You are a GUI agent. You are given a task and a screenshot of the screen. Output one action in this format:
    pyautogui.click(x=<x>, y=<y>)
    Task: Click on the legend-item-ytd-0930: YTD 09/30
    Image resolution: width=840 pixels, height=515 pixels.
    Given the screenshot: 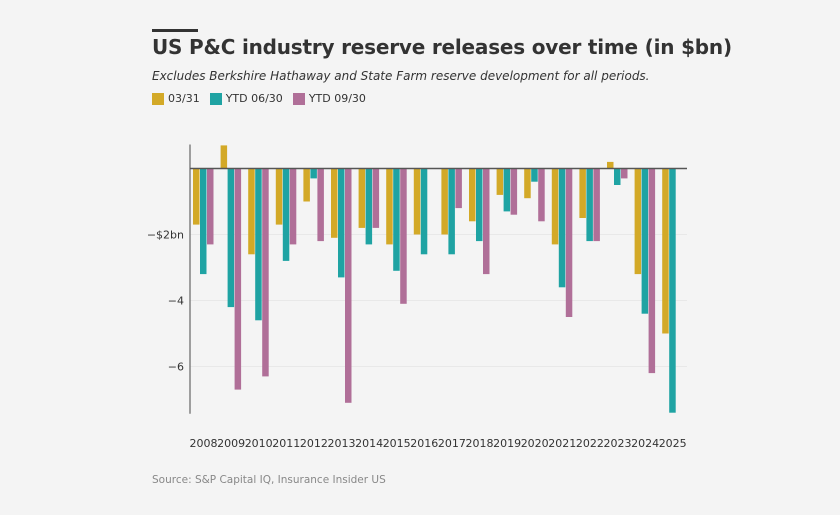 What is the action you would take?
    pyautogui.click(x=329, y=98)
    